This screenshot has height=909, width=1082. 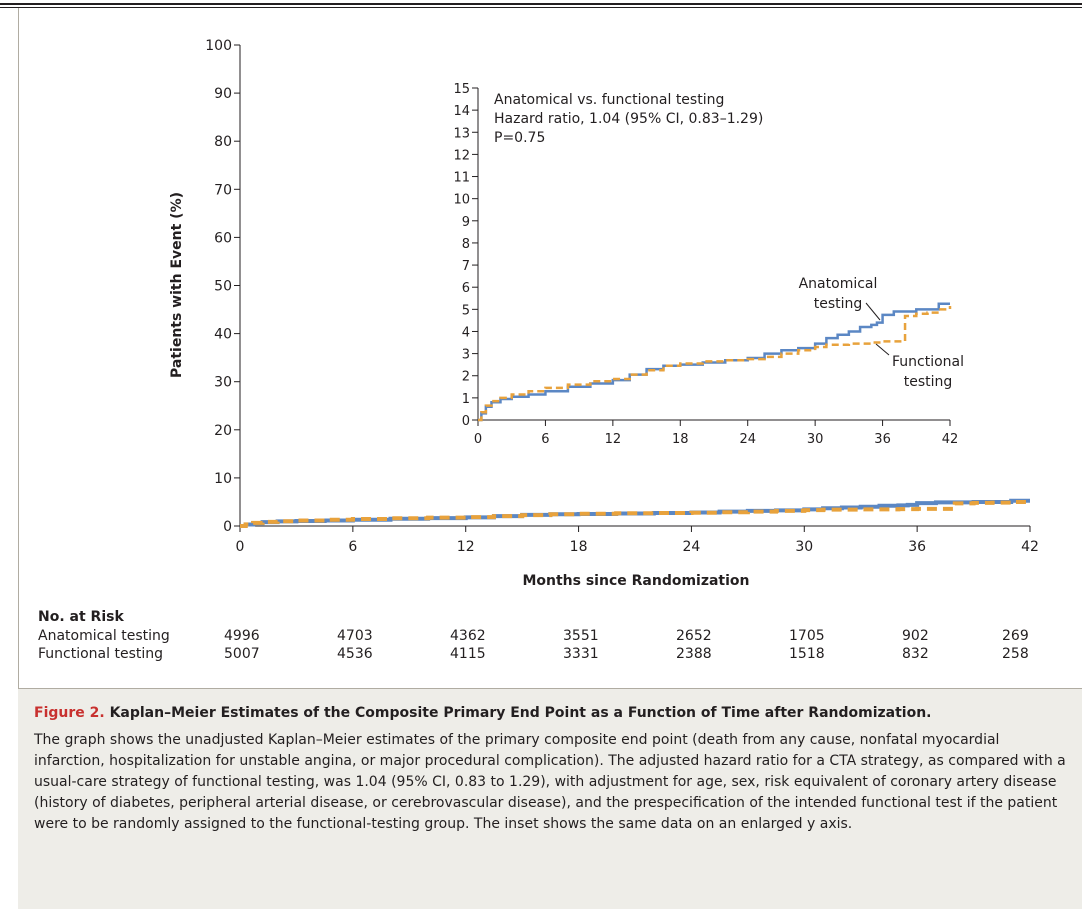 I want to click on inset-x-tick-label: 0, so click(x=478, y=439).